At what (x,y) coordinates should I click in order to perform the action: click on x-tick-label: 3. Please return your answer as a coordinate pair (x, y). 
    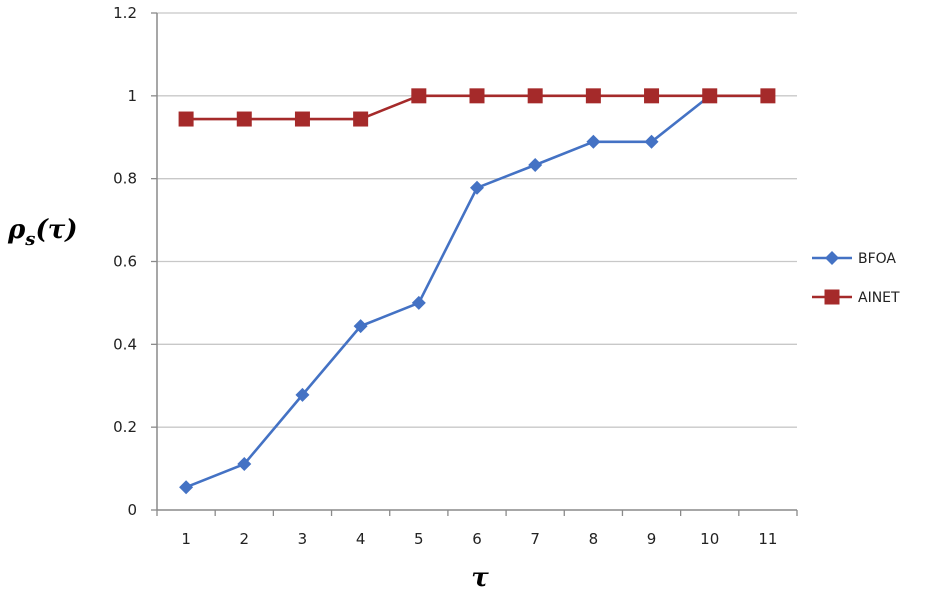
    Looking at the image, I should click on (303, 539).